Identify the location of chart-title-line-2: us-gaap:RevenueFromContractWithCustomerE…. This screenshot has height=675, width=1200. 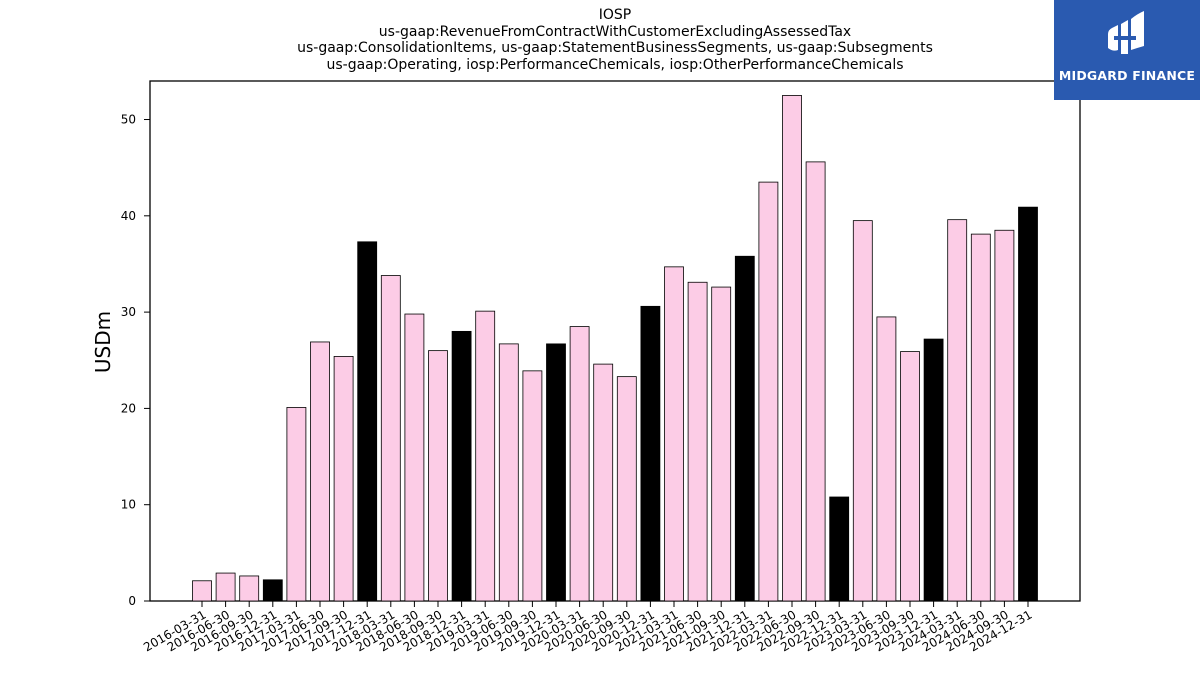
(615, 31).